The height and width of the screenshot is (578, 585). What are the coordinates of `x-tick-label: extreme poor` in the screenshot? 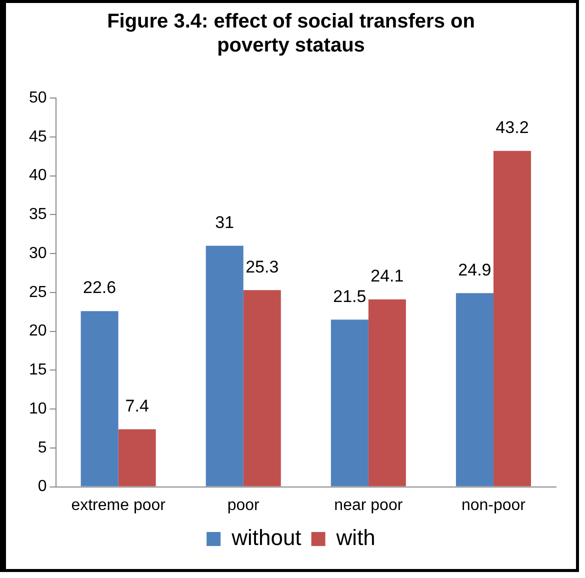 It's located at (118, 505).